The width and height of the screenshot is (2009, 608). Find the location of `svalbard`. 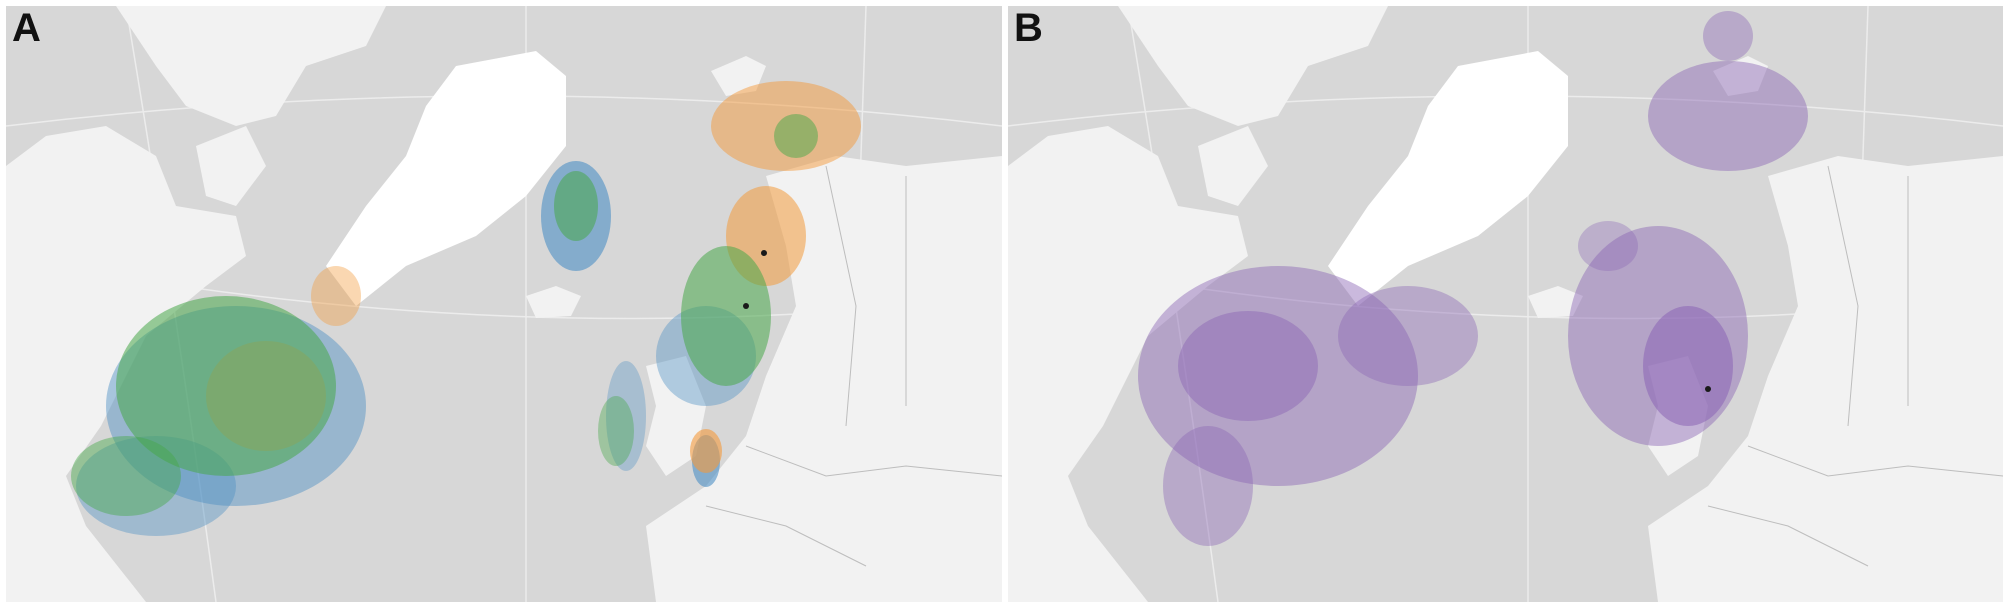

svalbard is located at coordinates (1740, 76).